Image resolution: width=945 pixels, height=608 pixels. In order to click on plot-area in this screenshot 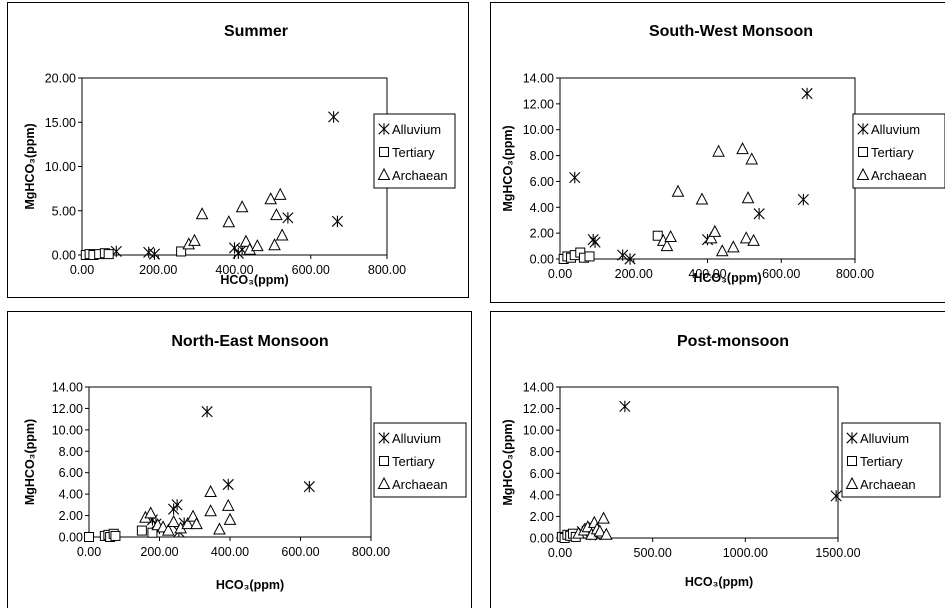, I will do `click(699, 462)`.